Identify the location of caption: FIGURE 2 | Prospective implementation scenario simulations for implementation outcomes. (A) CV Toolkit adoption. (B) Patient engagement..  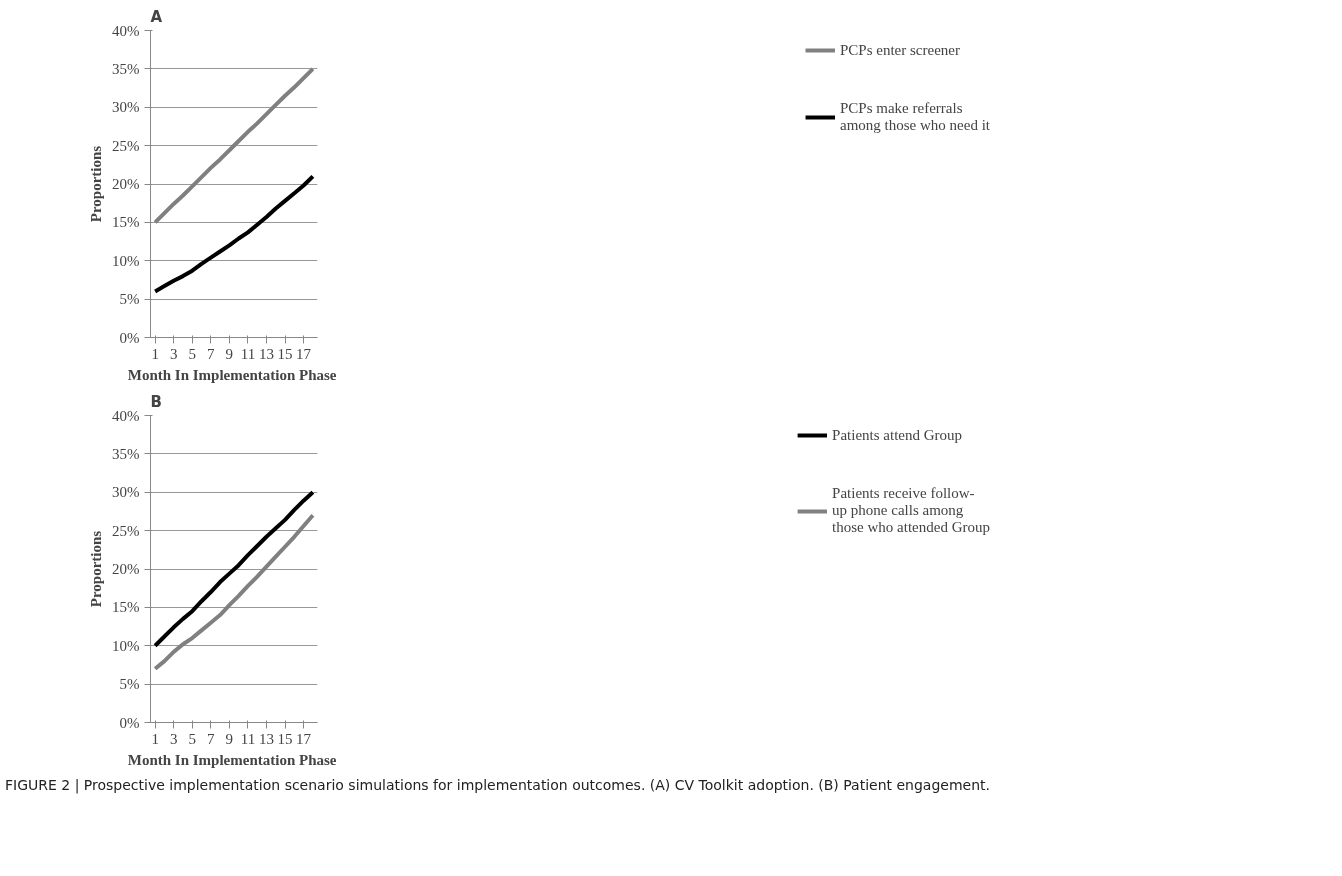
(497, 785).